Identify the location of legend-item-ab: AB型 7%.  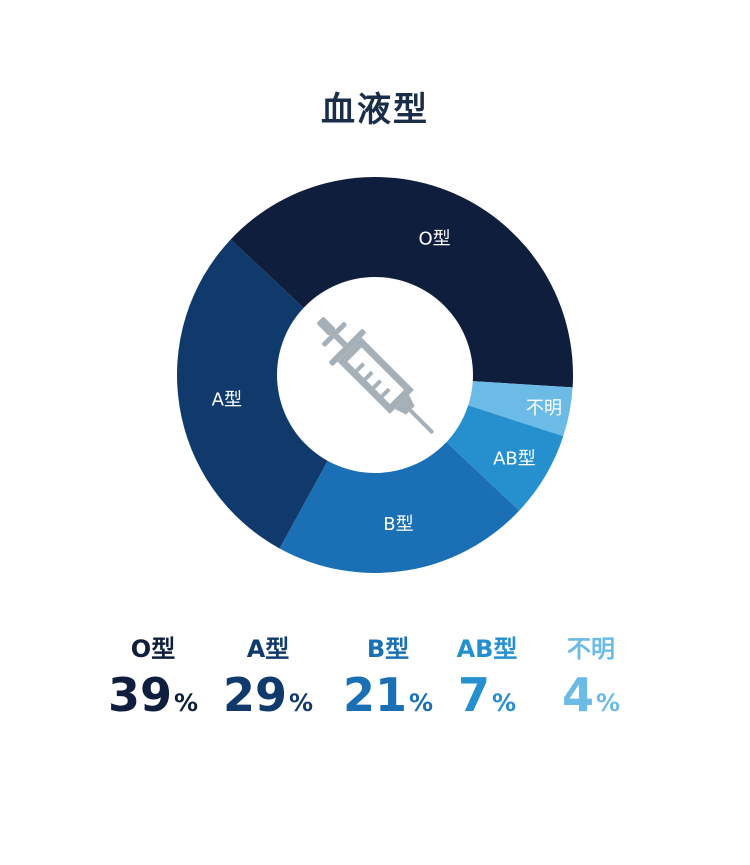
(487, 683).